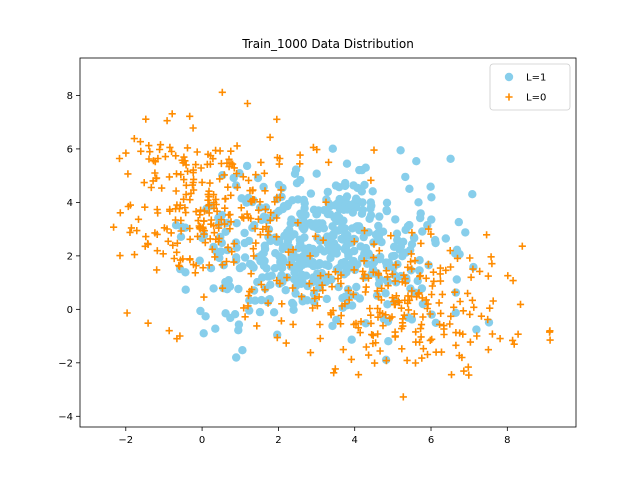 This screenshot has height=480, width=640. I want to click on y-axis: −4 −2 0 2 4 6 8, so click(69, 257).